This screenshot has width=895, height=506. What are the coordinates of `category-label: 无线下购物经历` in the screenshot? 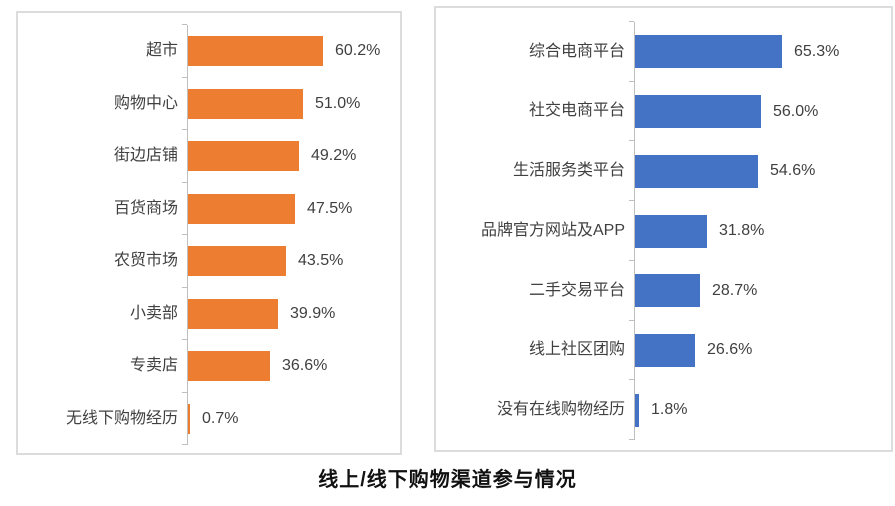 It's located at (121, 418).